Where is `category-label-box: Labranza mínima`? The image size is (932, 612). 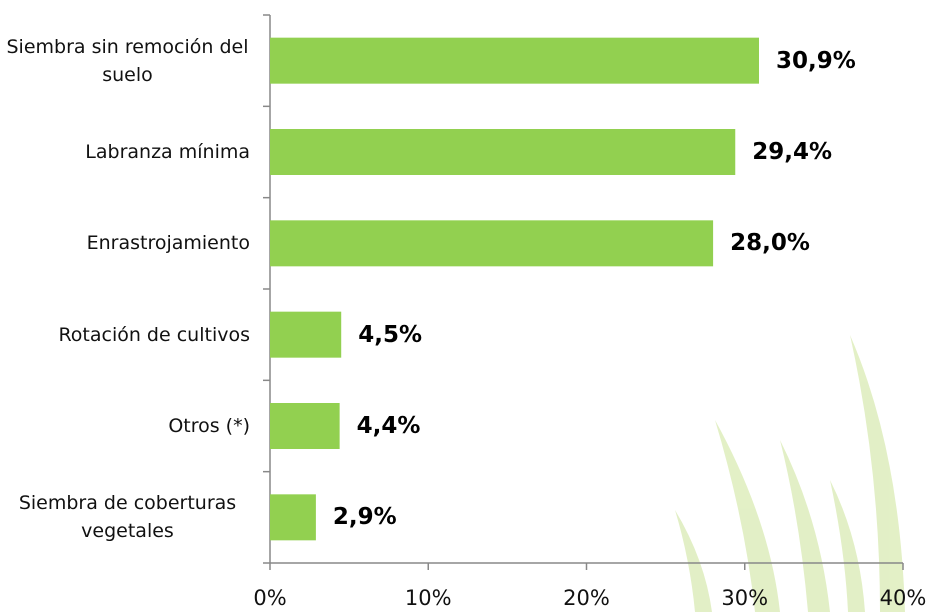
category-label-box: Labranza mínima is located at coordinates (125, 151).